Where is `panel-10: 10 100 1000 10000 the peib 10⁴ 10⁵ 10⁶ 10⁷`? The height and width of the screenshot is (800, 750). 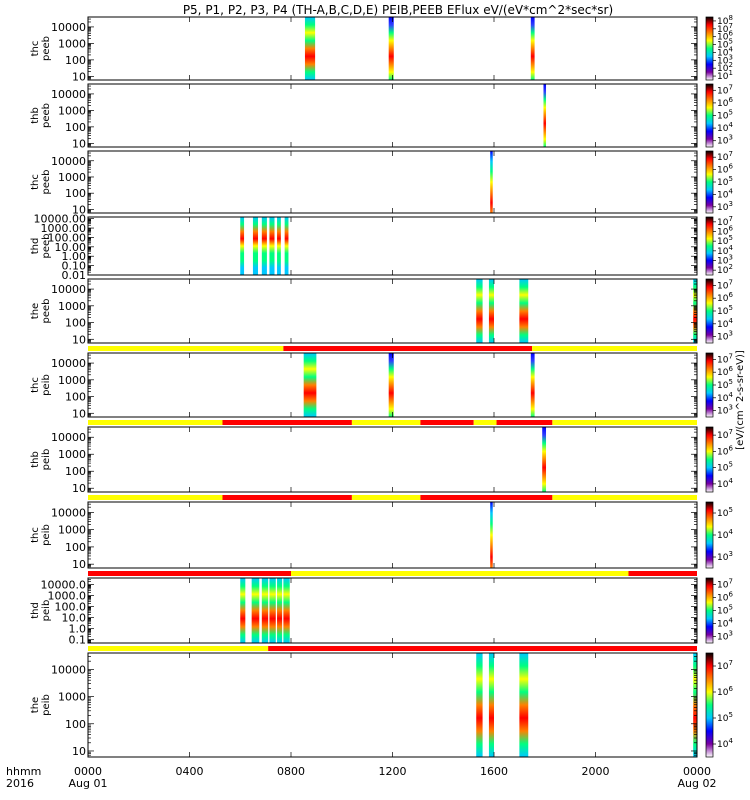
panel-10: 10 100 1000 10000 the peib 10⁴ 10⁵ 10⁶ 10⁷ is located at coordinates (381, 705).